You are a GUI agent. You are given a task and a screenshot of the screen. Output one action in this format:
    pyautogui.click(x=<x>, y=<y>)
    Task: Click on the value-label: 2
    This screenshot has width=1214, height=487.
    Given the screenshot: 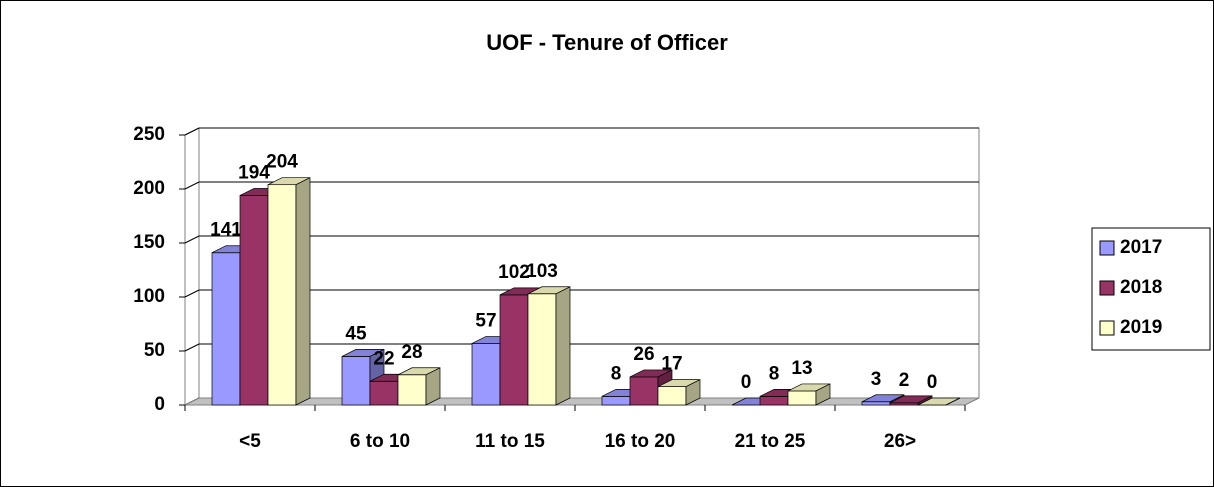 What is the action you would take?
    pyautogui.click(x=904, y=380)
    